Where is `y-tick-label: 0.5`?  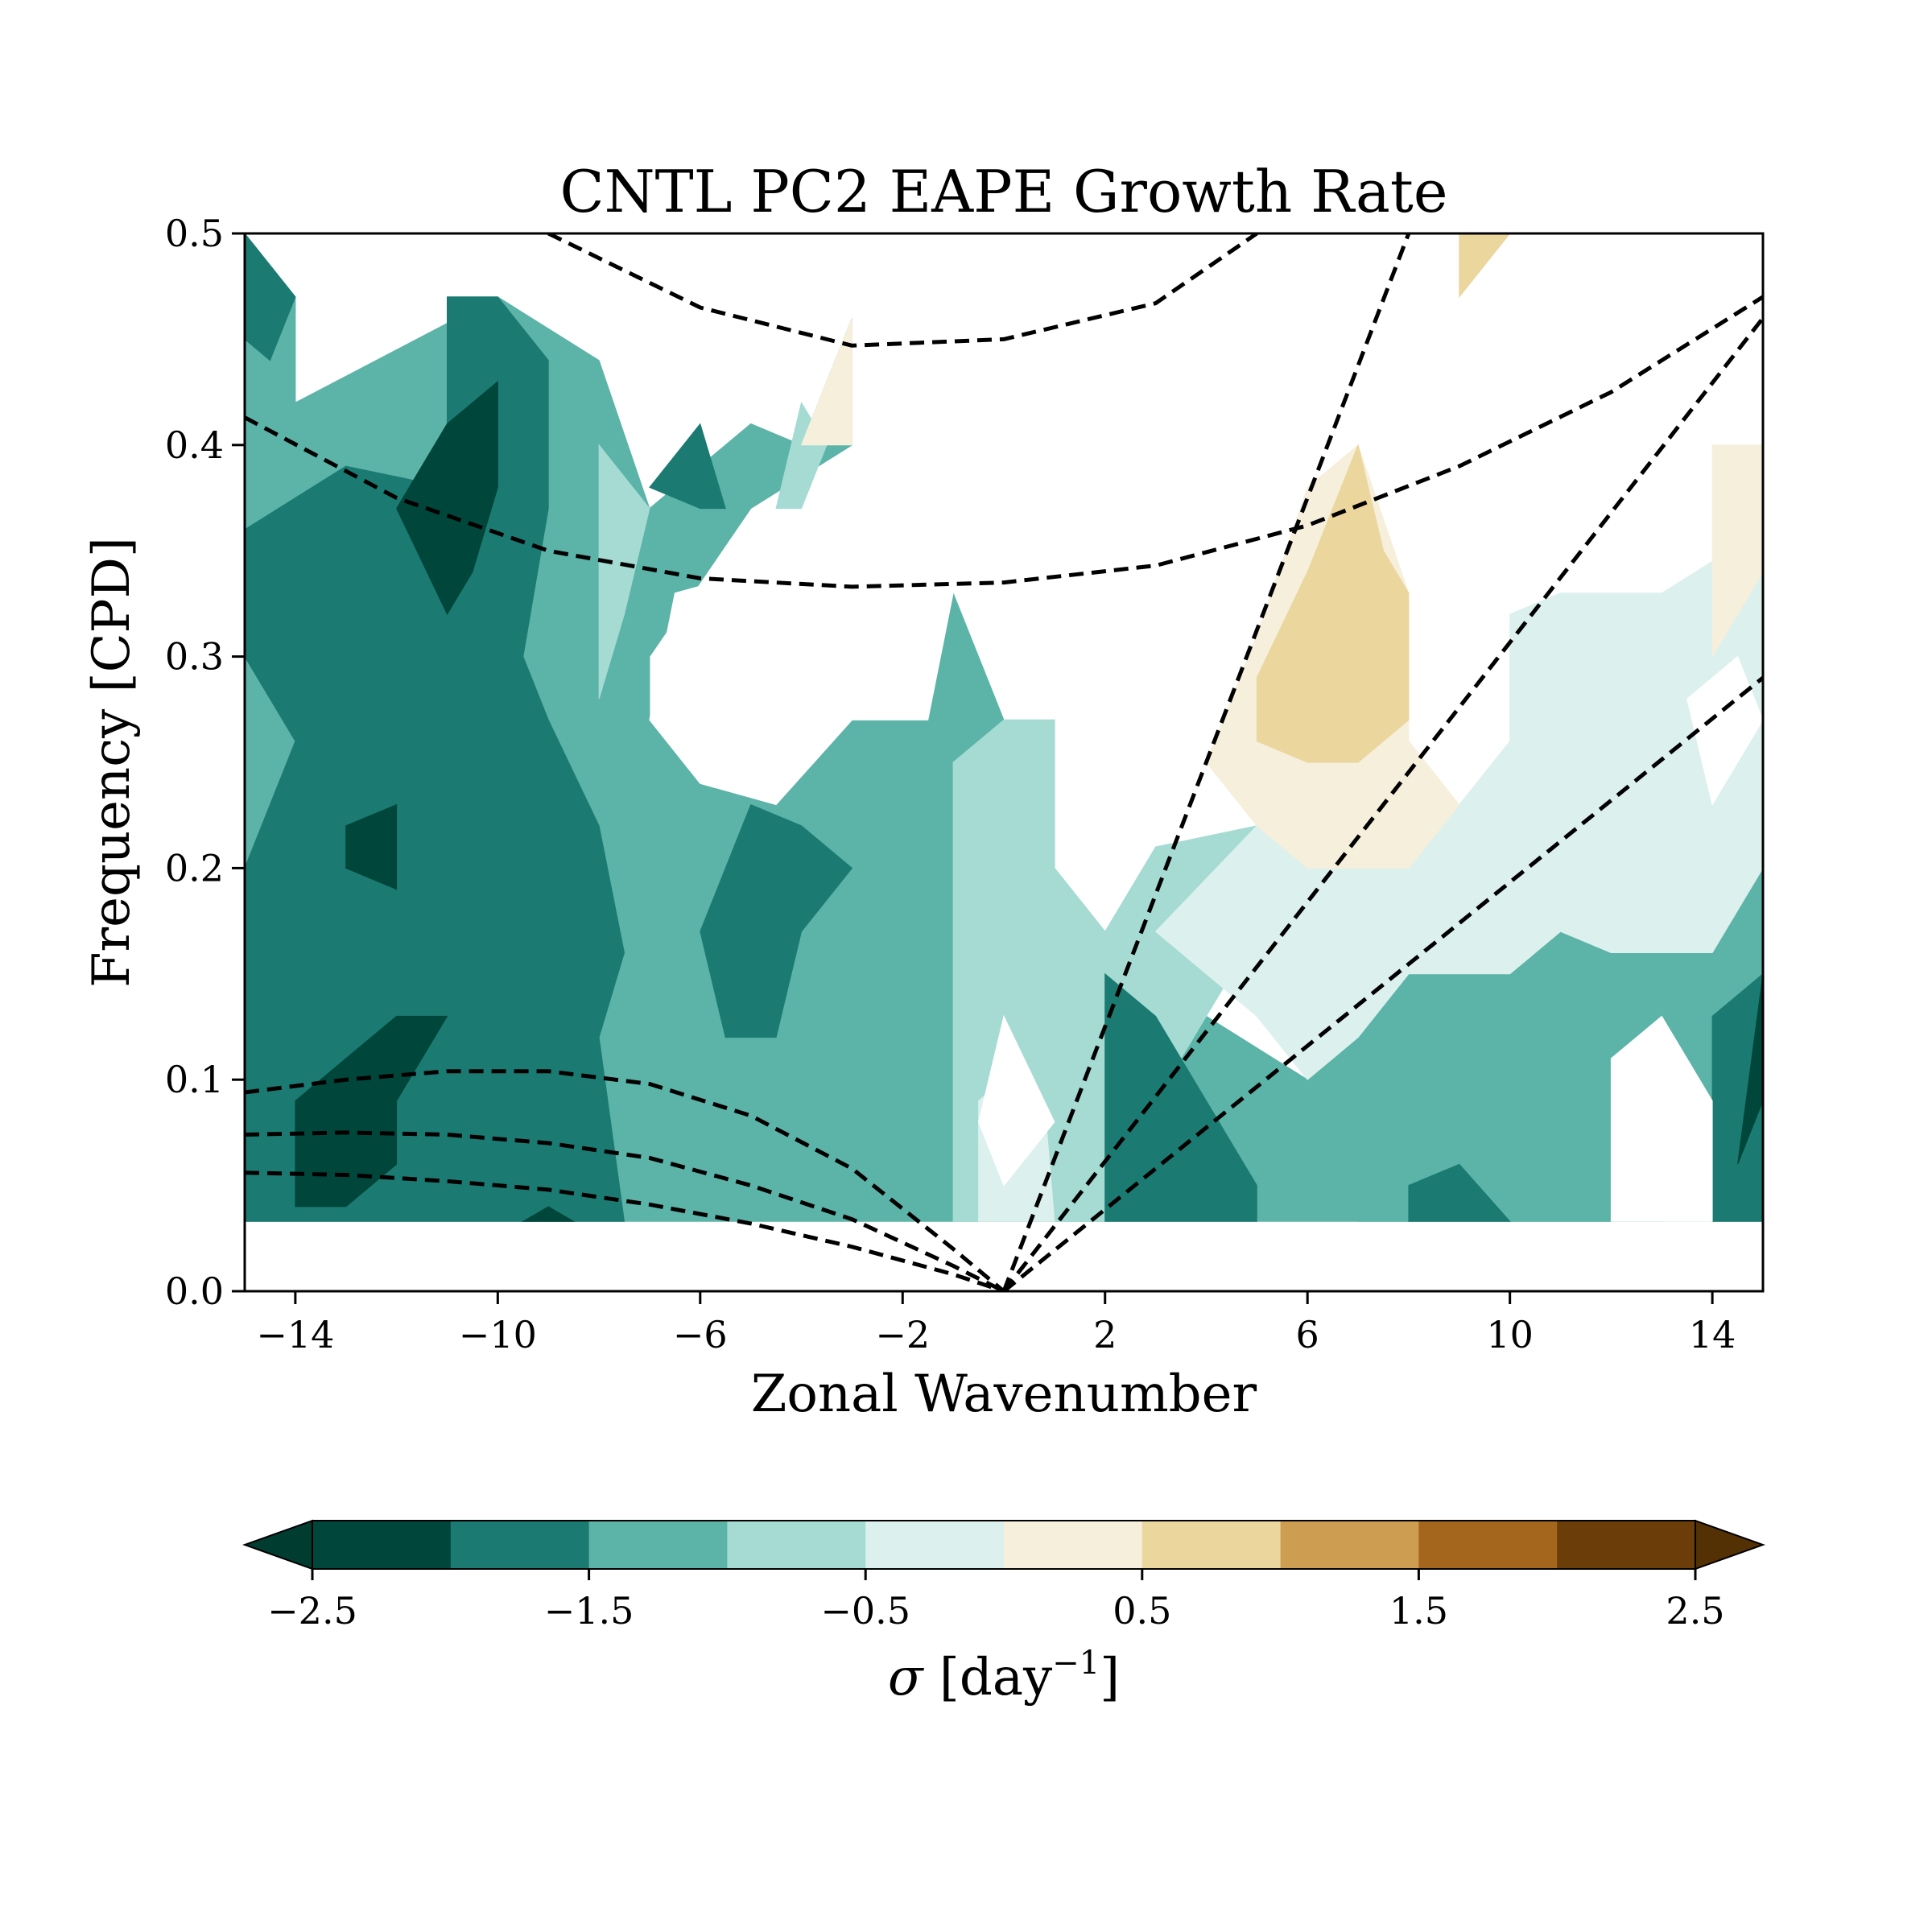
y-tick-label: 0.5 is located at coordinates (194, 233).